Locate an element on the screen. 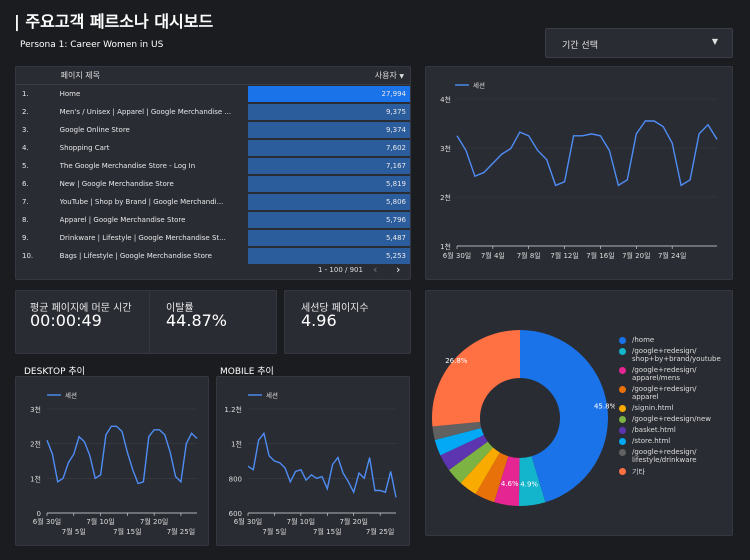  table-row: 4. Shopping Cart 7,602 is located at coordinates (213, 148).